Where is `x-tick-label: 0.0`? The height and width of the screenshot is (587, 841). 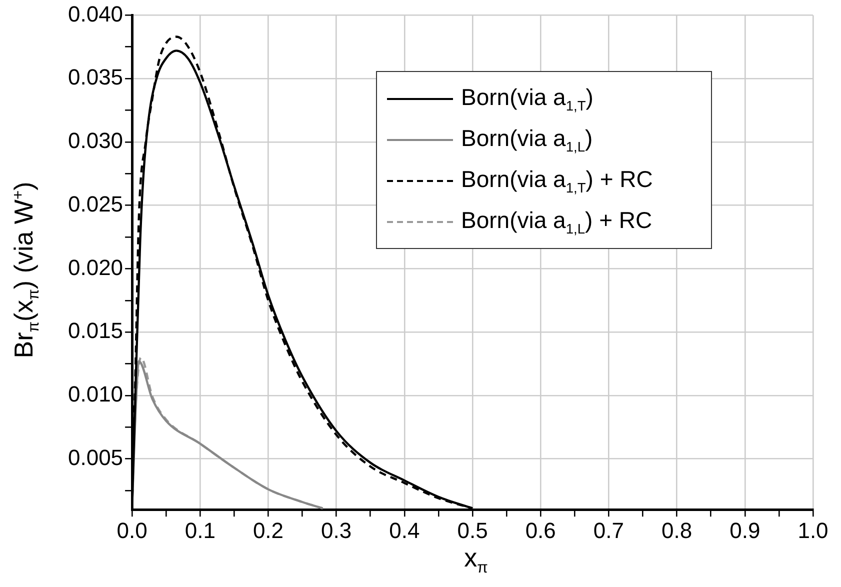 x-tick-label: 0.0 is located at coordinates (132, 530).